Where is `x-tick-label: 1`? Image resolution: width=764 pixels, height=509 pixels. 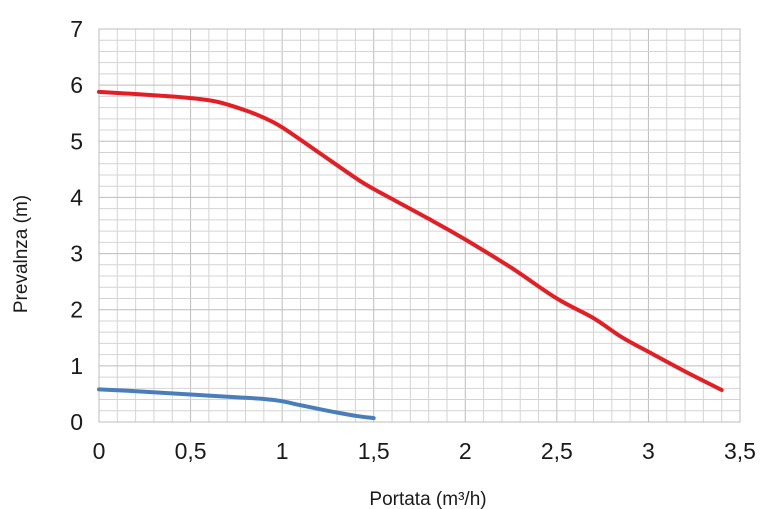
x-tick-label: 1 is located at coordinates (282, 451).